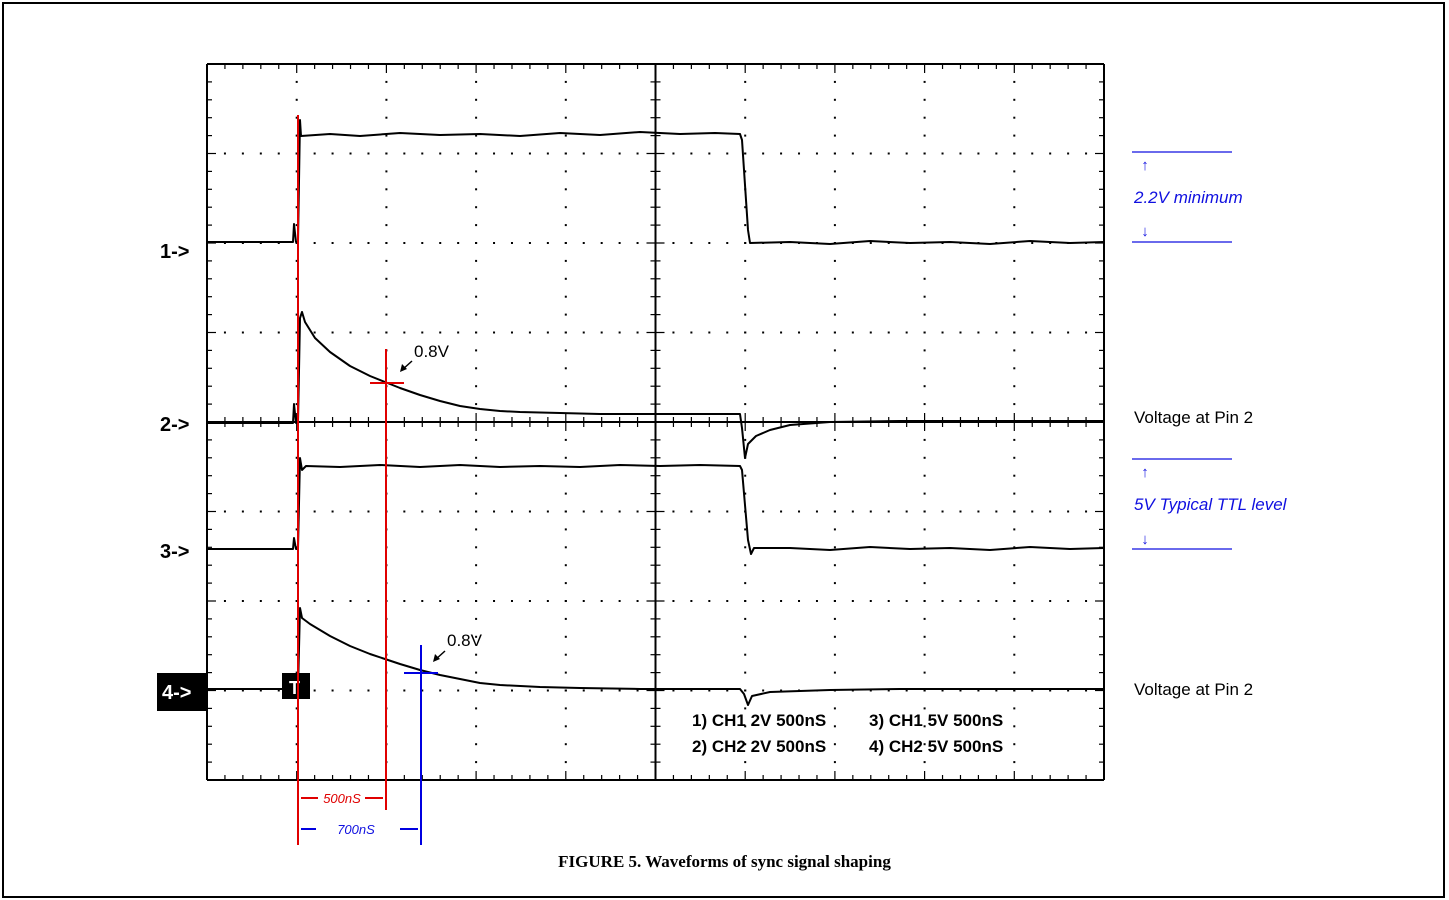  What do you see at coordinates (432, 351) in the screenshot?
I see `threshold-upper-label: 0.8V` at bounding box center [432, 351].